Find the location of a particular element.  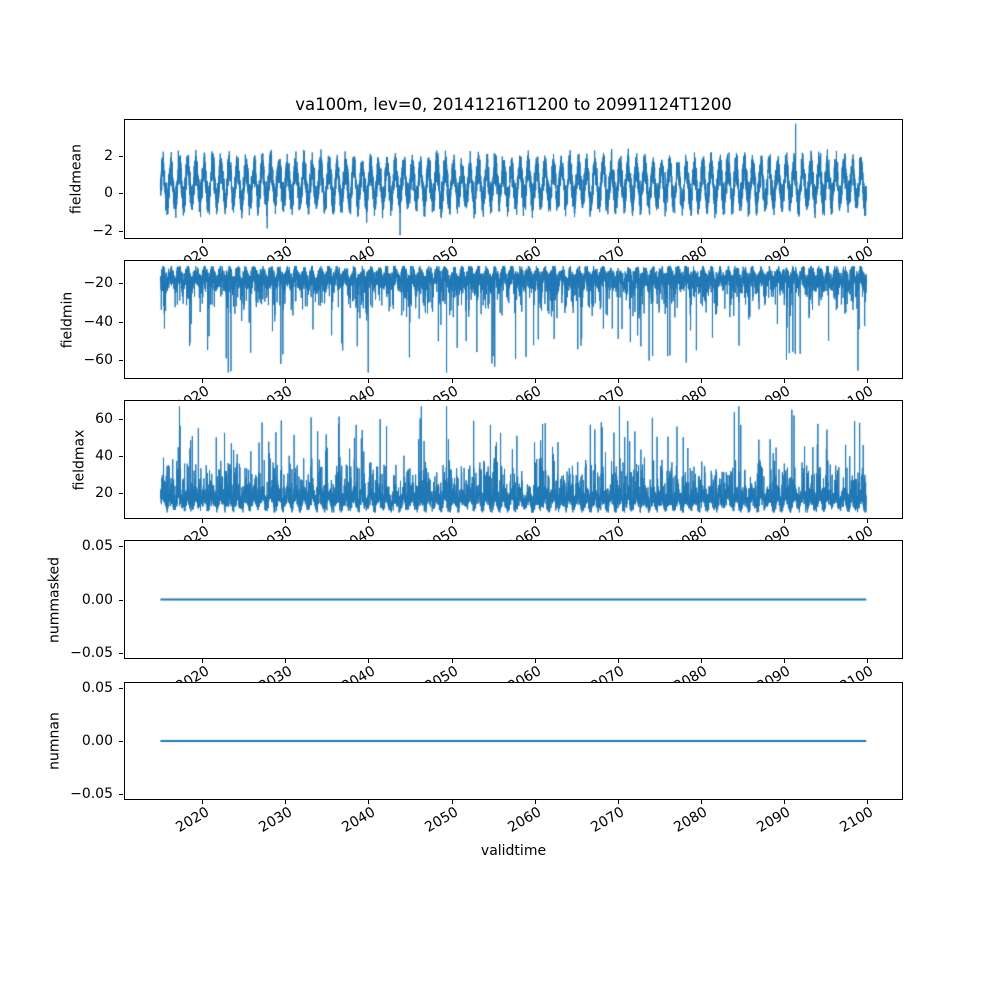

x-tick-label: 2040 is located at coordinates (358, 820).